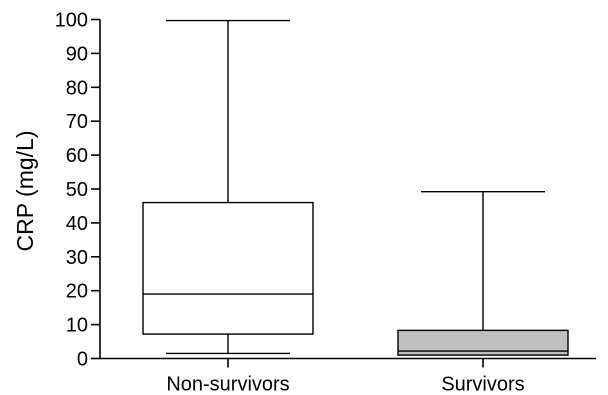 This screenshot has height=395, width=608. Describe the element at coordinates (77, 292) in the screenshot. I see `y-tick-label: 20` at that location.